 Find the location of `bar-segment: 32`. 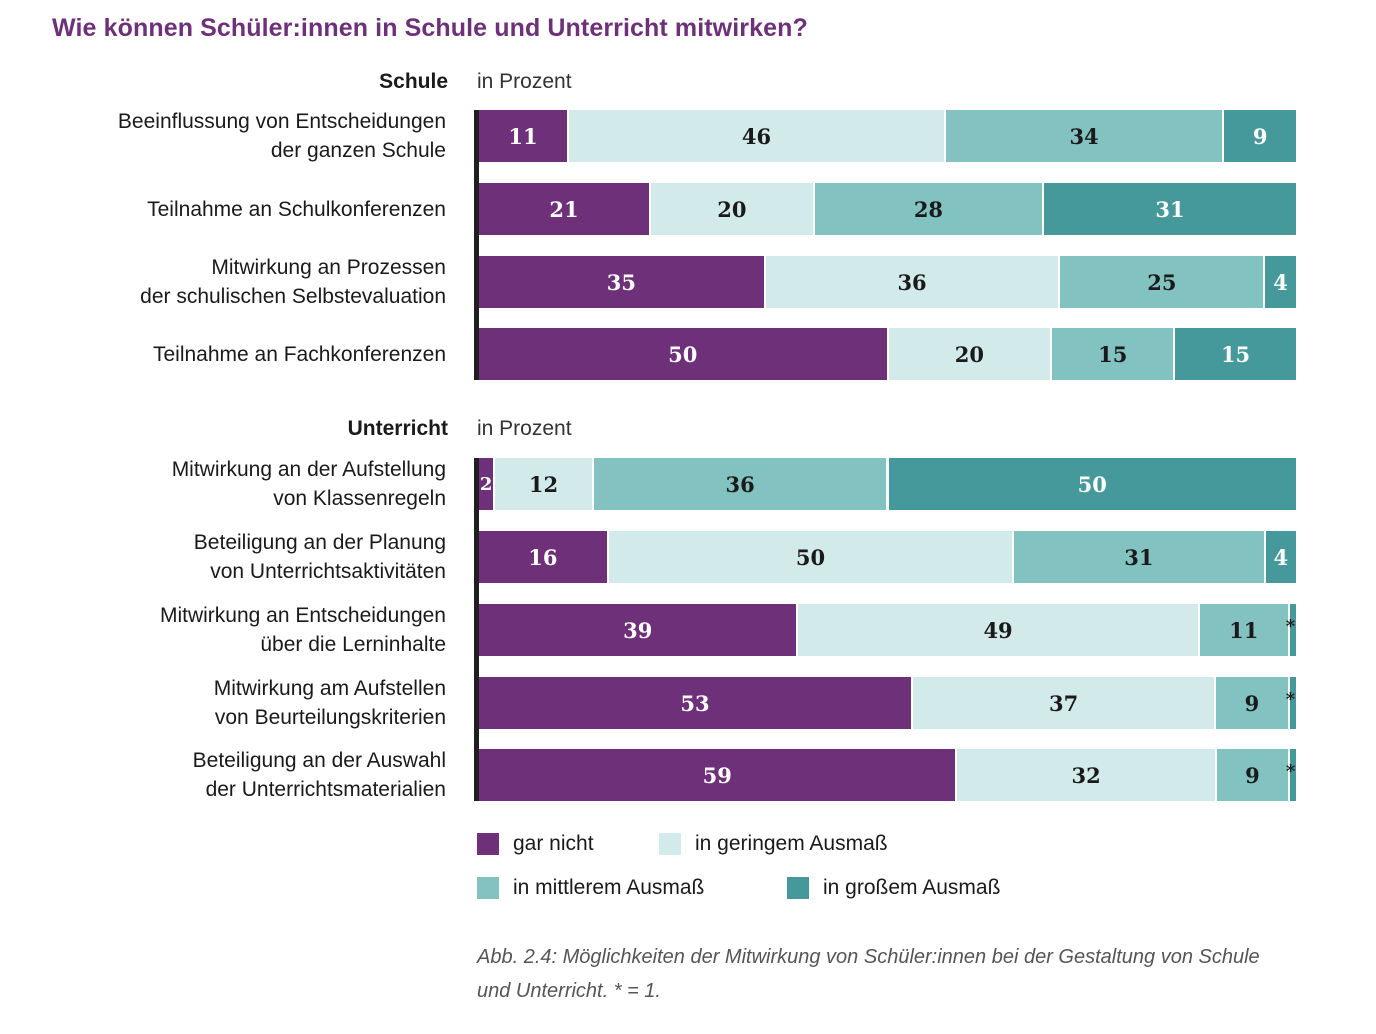

bar-segment: 32 is located at coordinates (1086, 775).